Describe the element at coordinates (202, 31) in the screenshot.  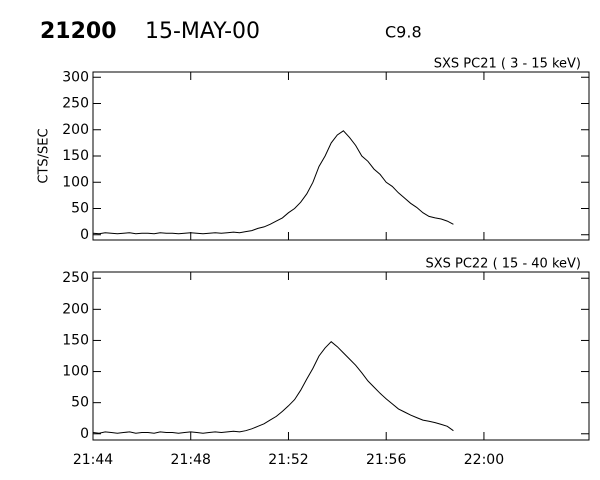
I see `event-date: 15-MAY-00` at that location.